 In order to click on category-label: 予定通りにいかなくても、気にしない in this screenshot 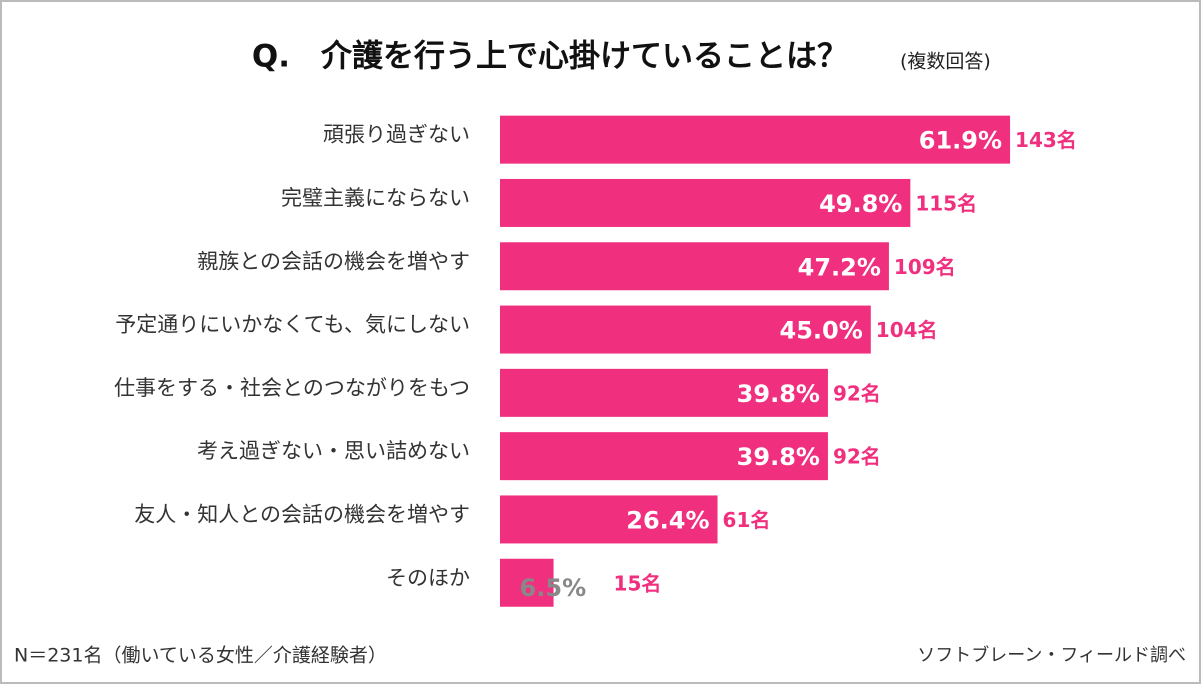, I will do `click(292, 325)`.